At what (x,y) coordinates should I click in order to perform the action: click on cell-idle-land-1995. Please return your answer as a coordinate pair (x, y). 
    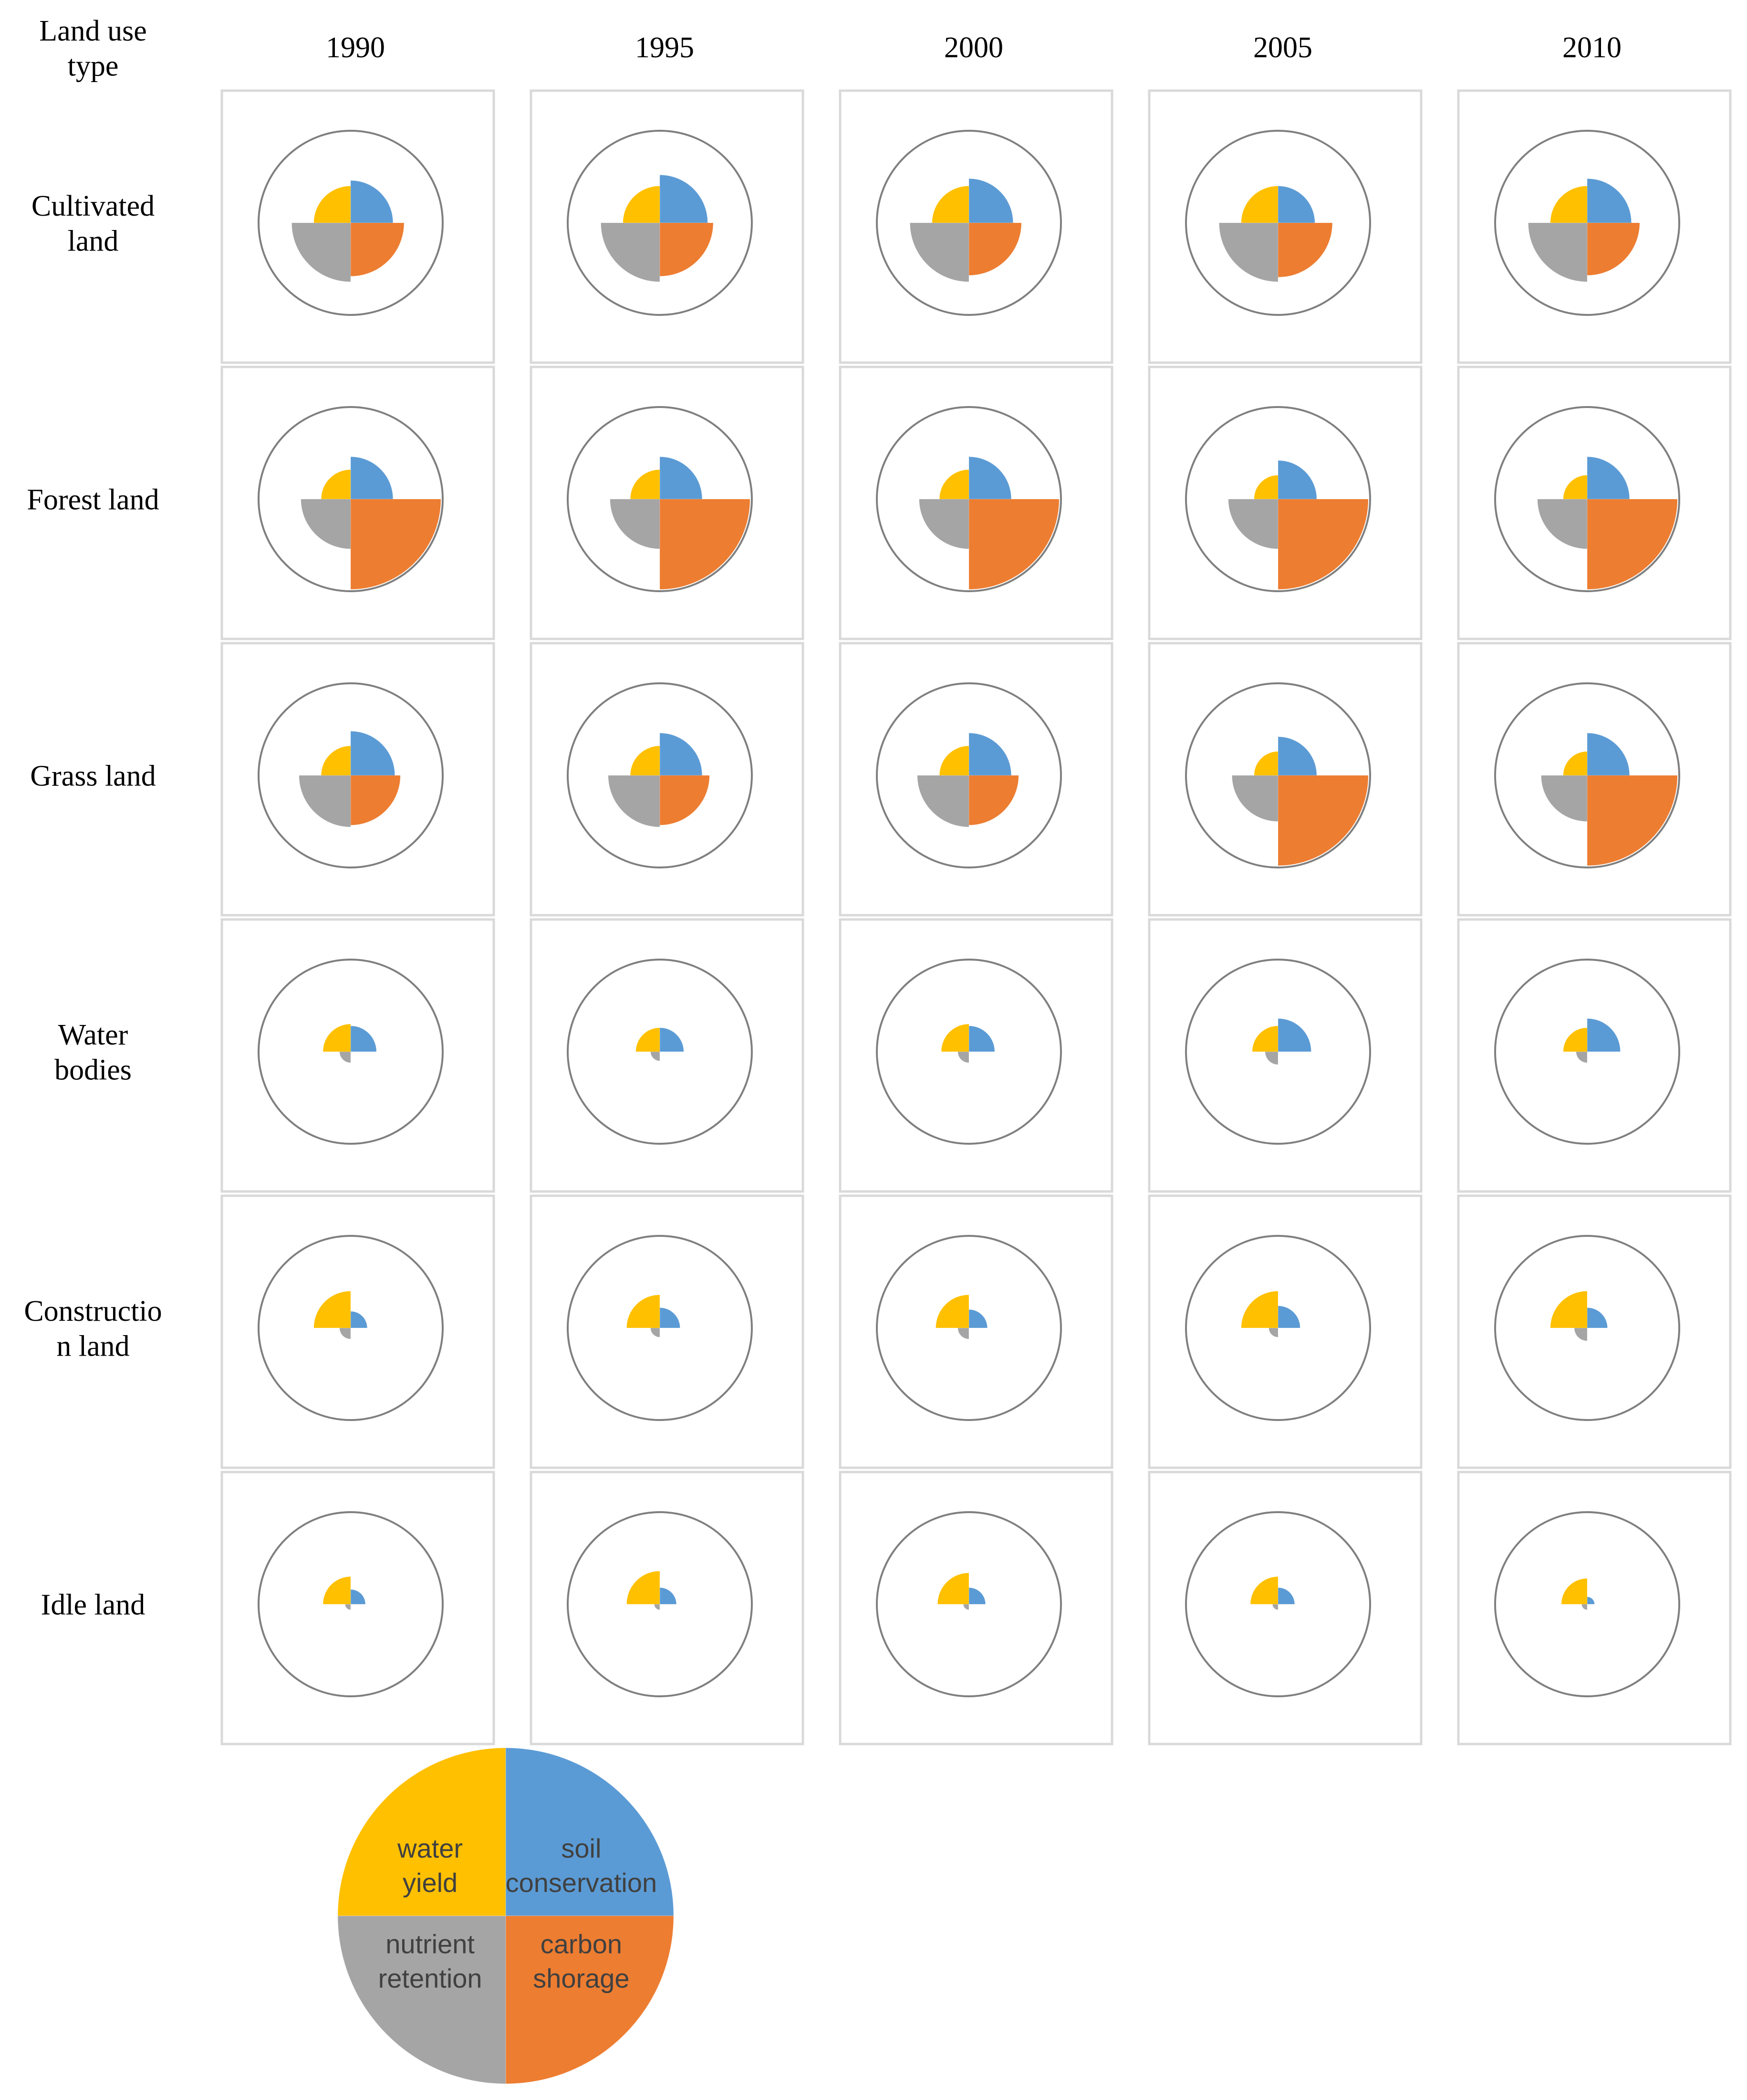
    Looking at the image, I should click on (667, 1608).